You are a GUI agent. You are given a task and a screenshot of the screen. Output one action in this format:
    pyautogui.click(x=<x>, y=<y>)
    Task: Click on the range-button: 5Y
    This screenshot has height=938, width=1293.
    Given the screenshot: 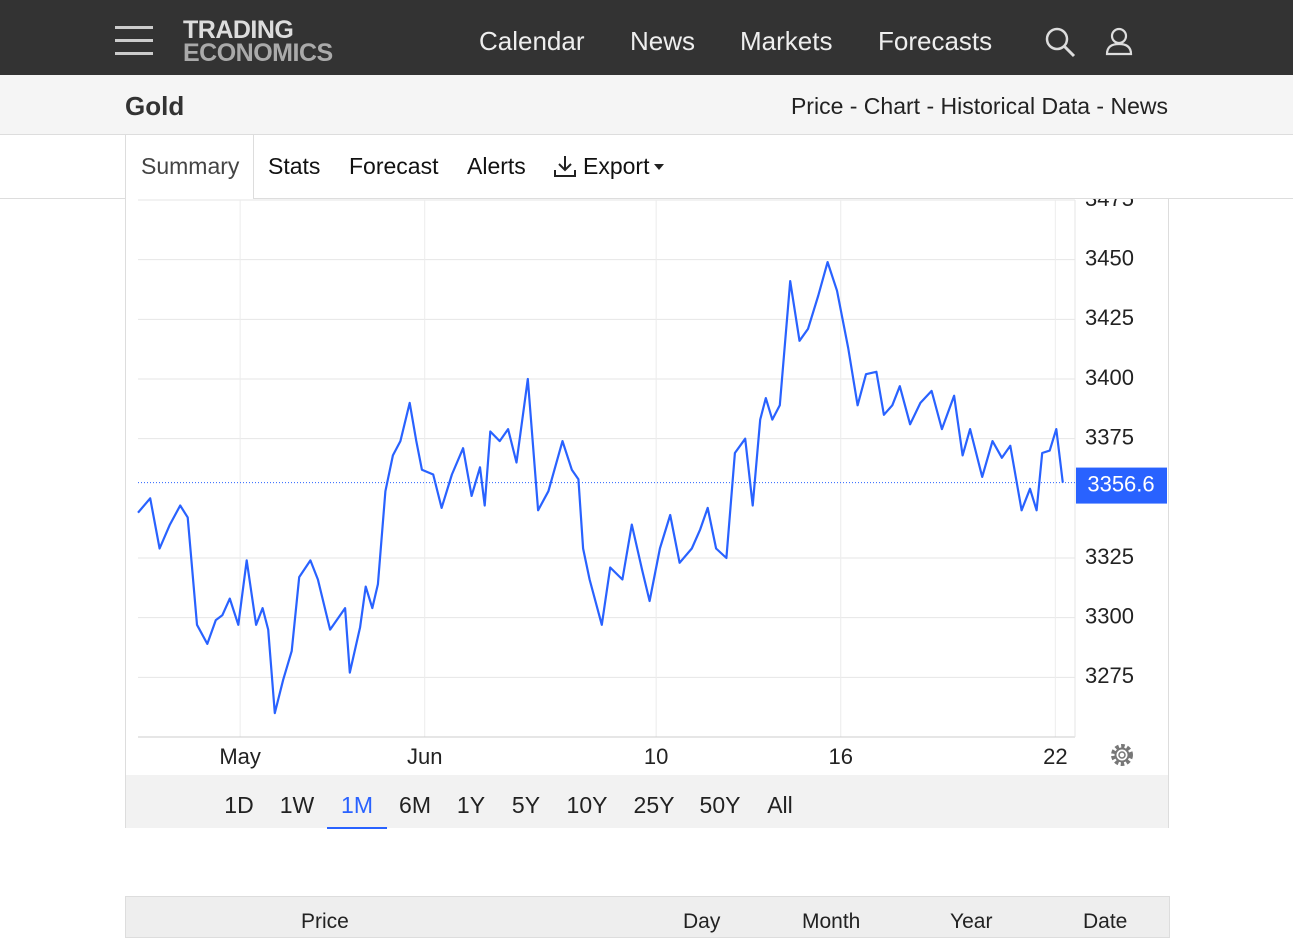 What is the action you would take?
    pyautogui.click(x=526, y=805)
    